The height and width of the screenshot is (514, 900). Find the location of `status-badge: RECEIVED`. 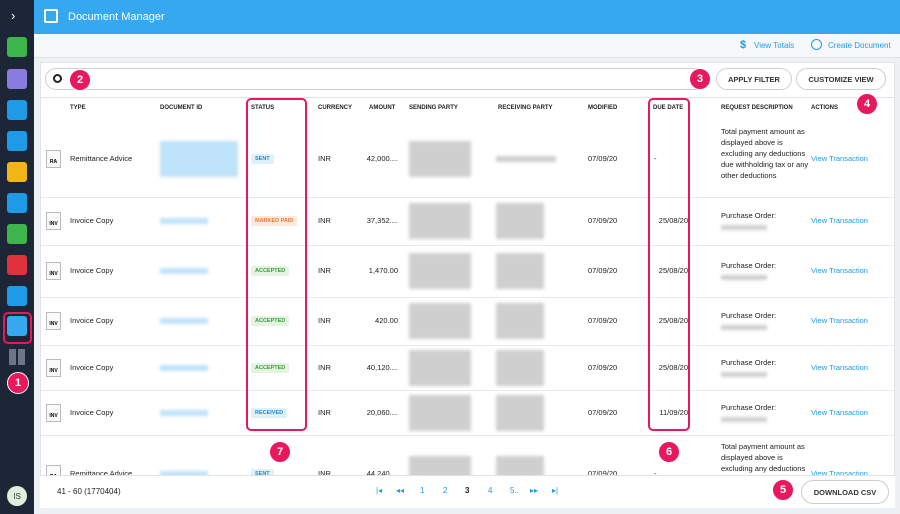

status-badge: RECEIVED is located at coordinates (269, 412).